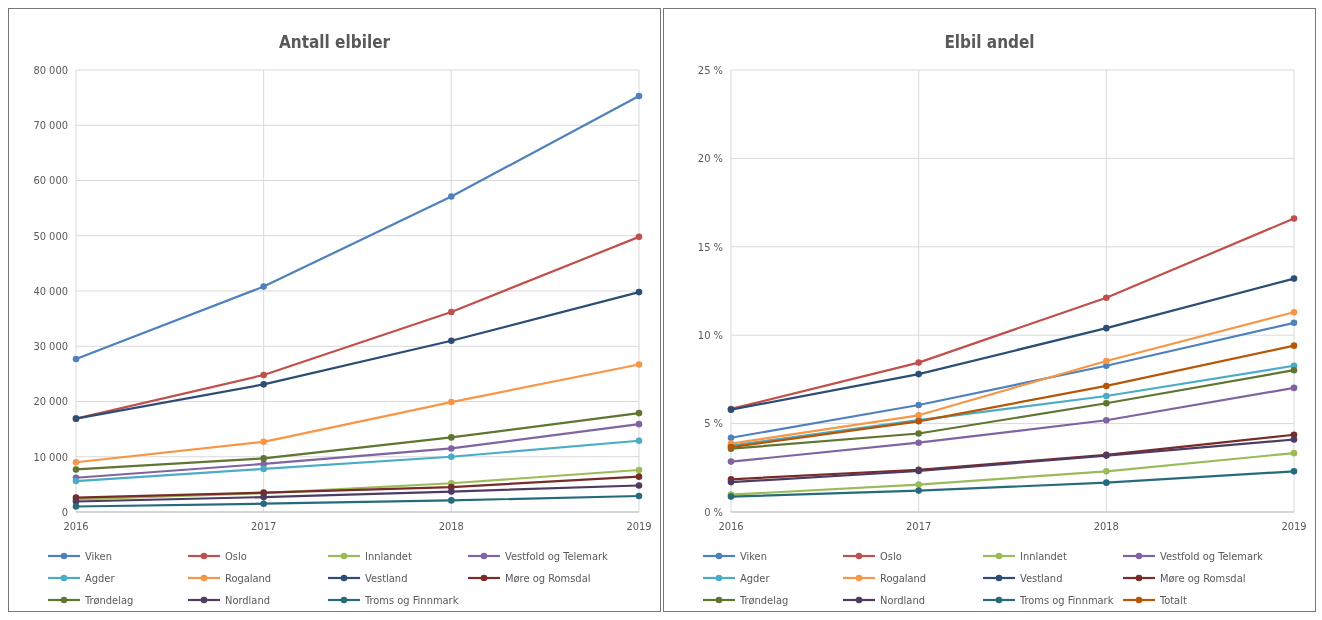 This screenshot has width=1322, height=620. Describe the element at coordinates (713, 424) in the screenshot. I see `y-tick-label: 5 %` at that location.